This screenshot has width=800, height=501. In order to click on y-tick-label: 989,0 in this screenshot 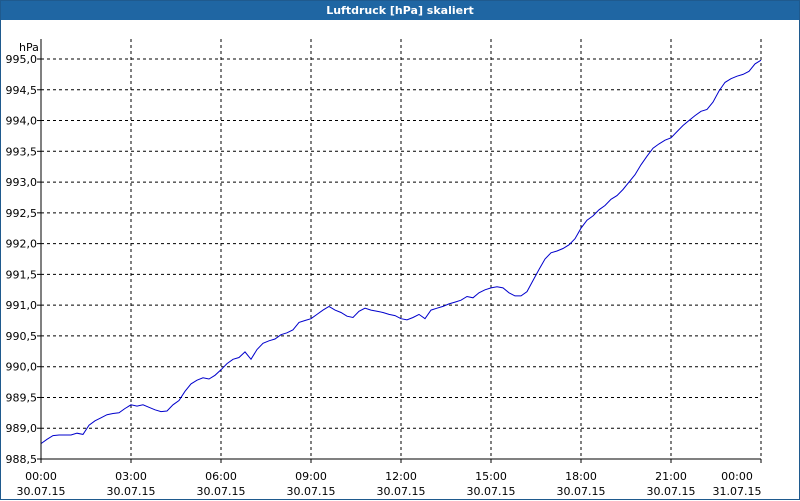, I will do `click(22, 428)`.